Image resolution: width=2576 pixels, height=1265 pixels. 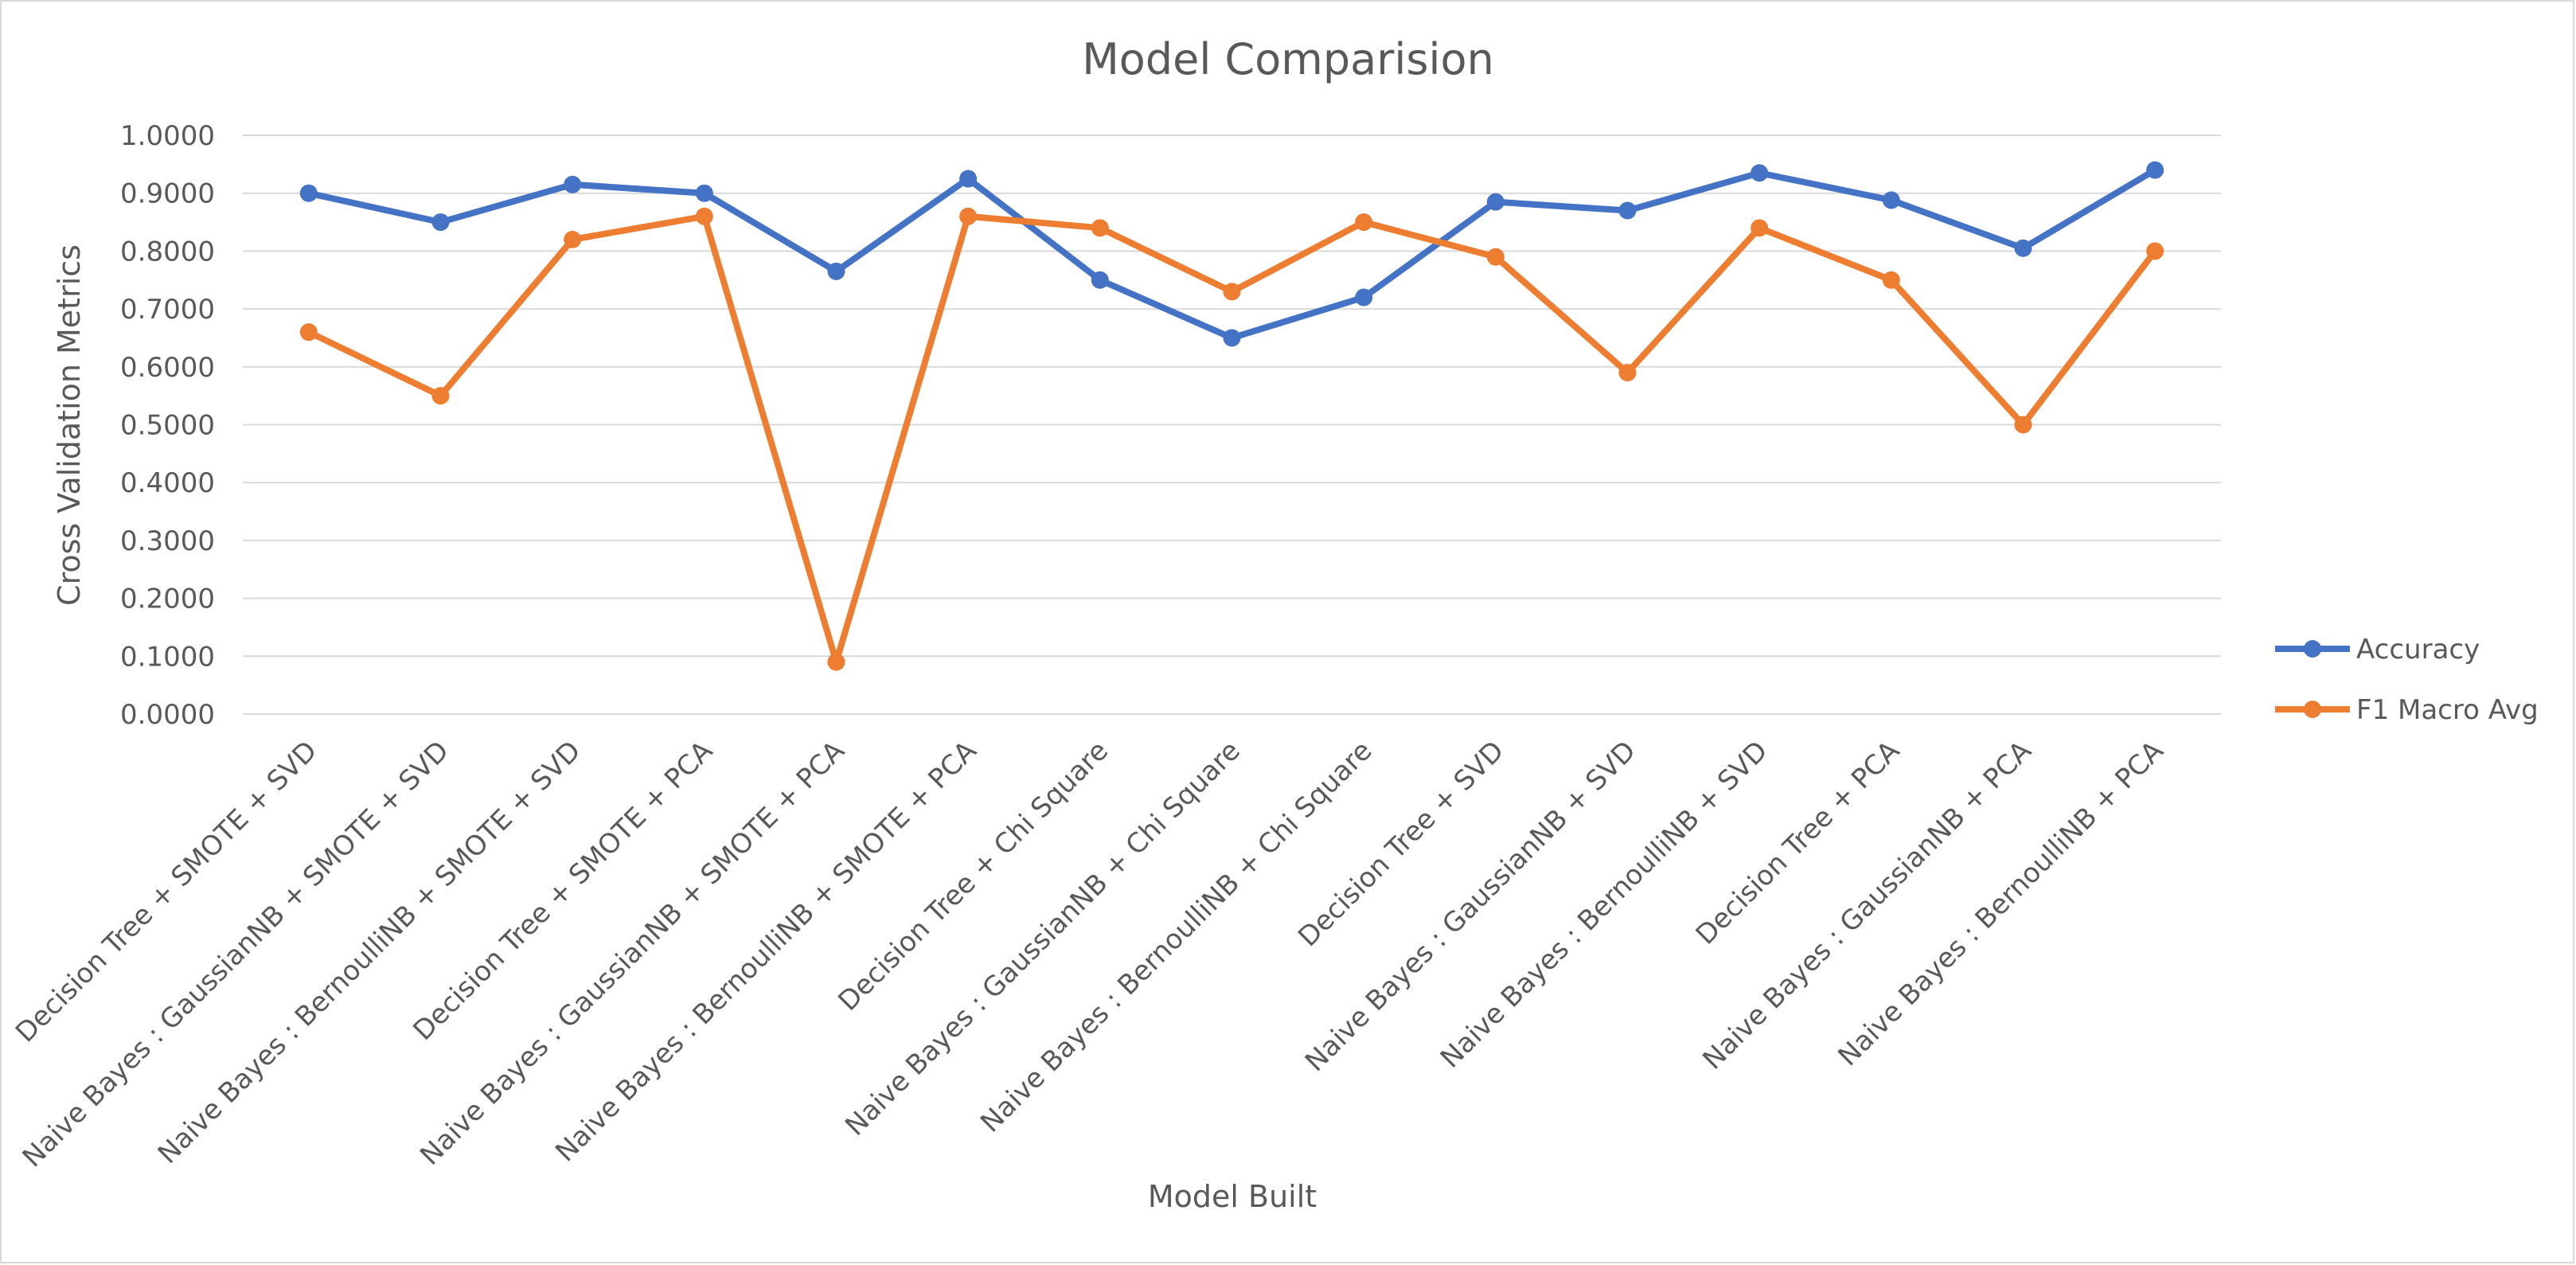 I want to click on y-tick-label: 0.5000, so click(x=167, y=426).